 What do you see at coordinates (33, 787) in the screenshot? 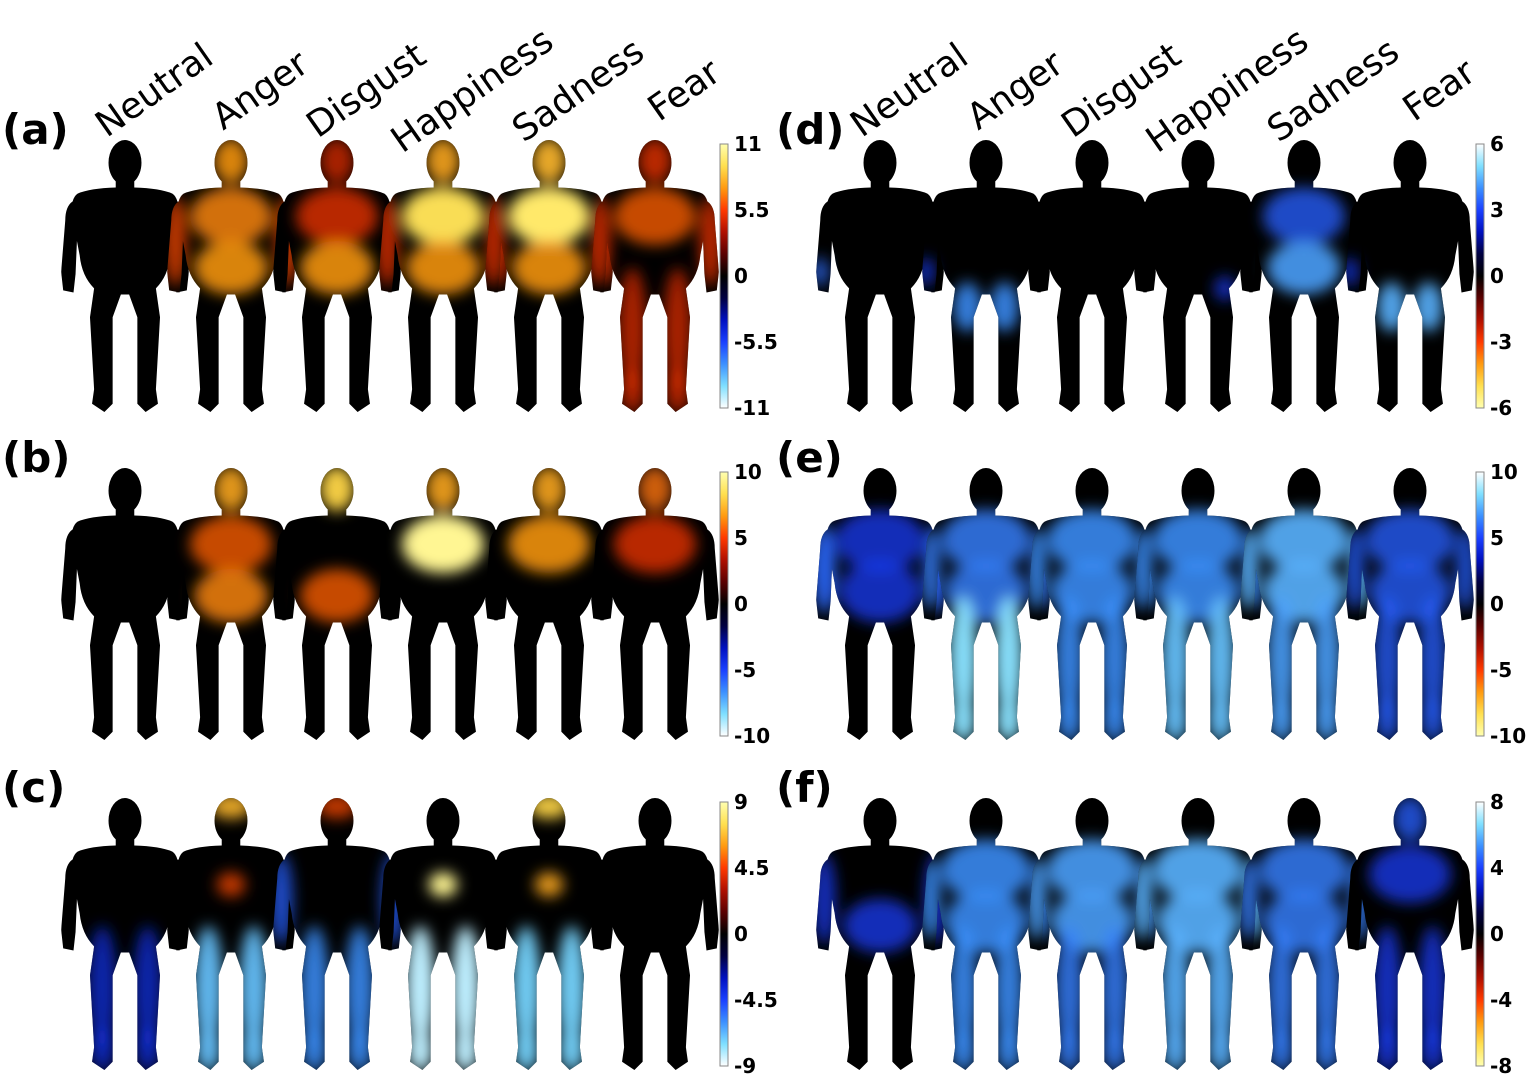
I see `panel-label: (c)` at bounding box center [33, 787].